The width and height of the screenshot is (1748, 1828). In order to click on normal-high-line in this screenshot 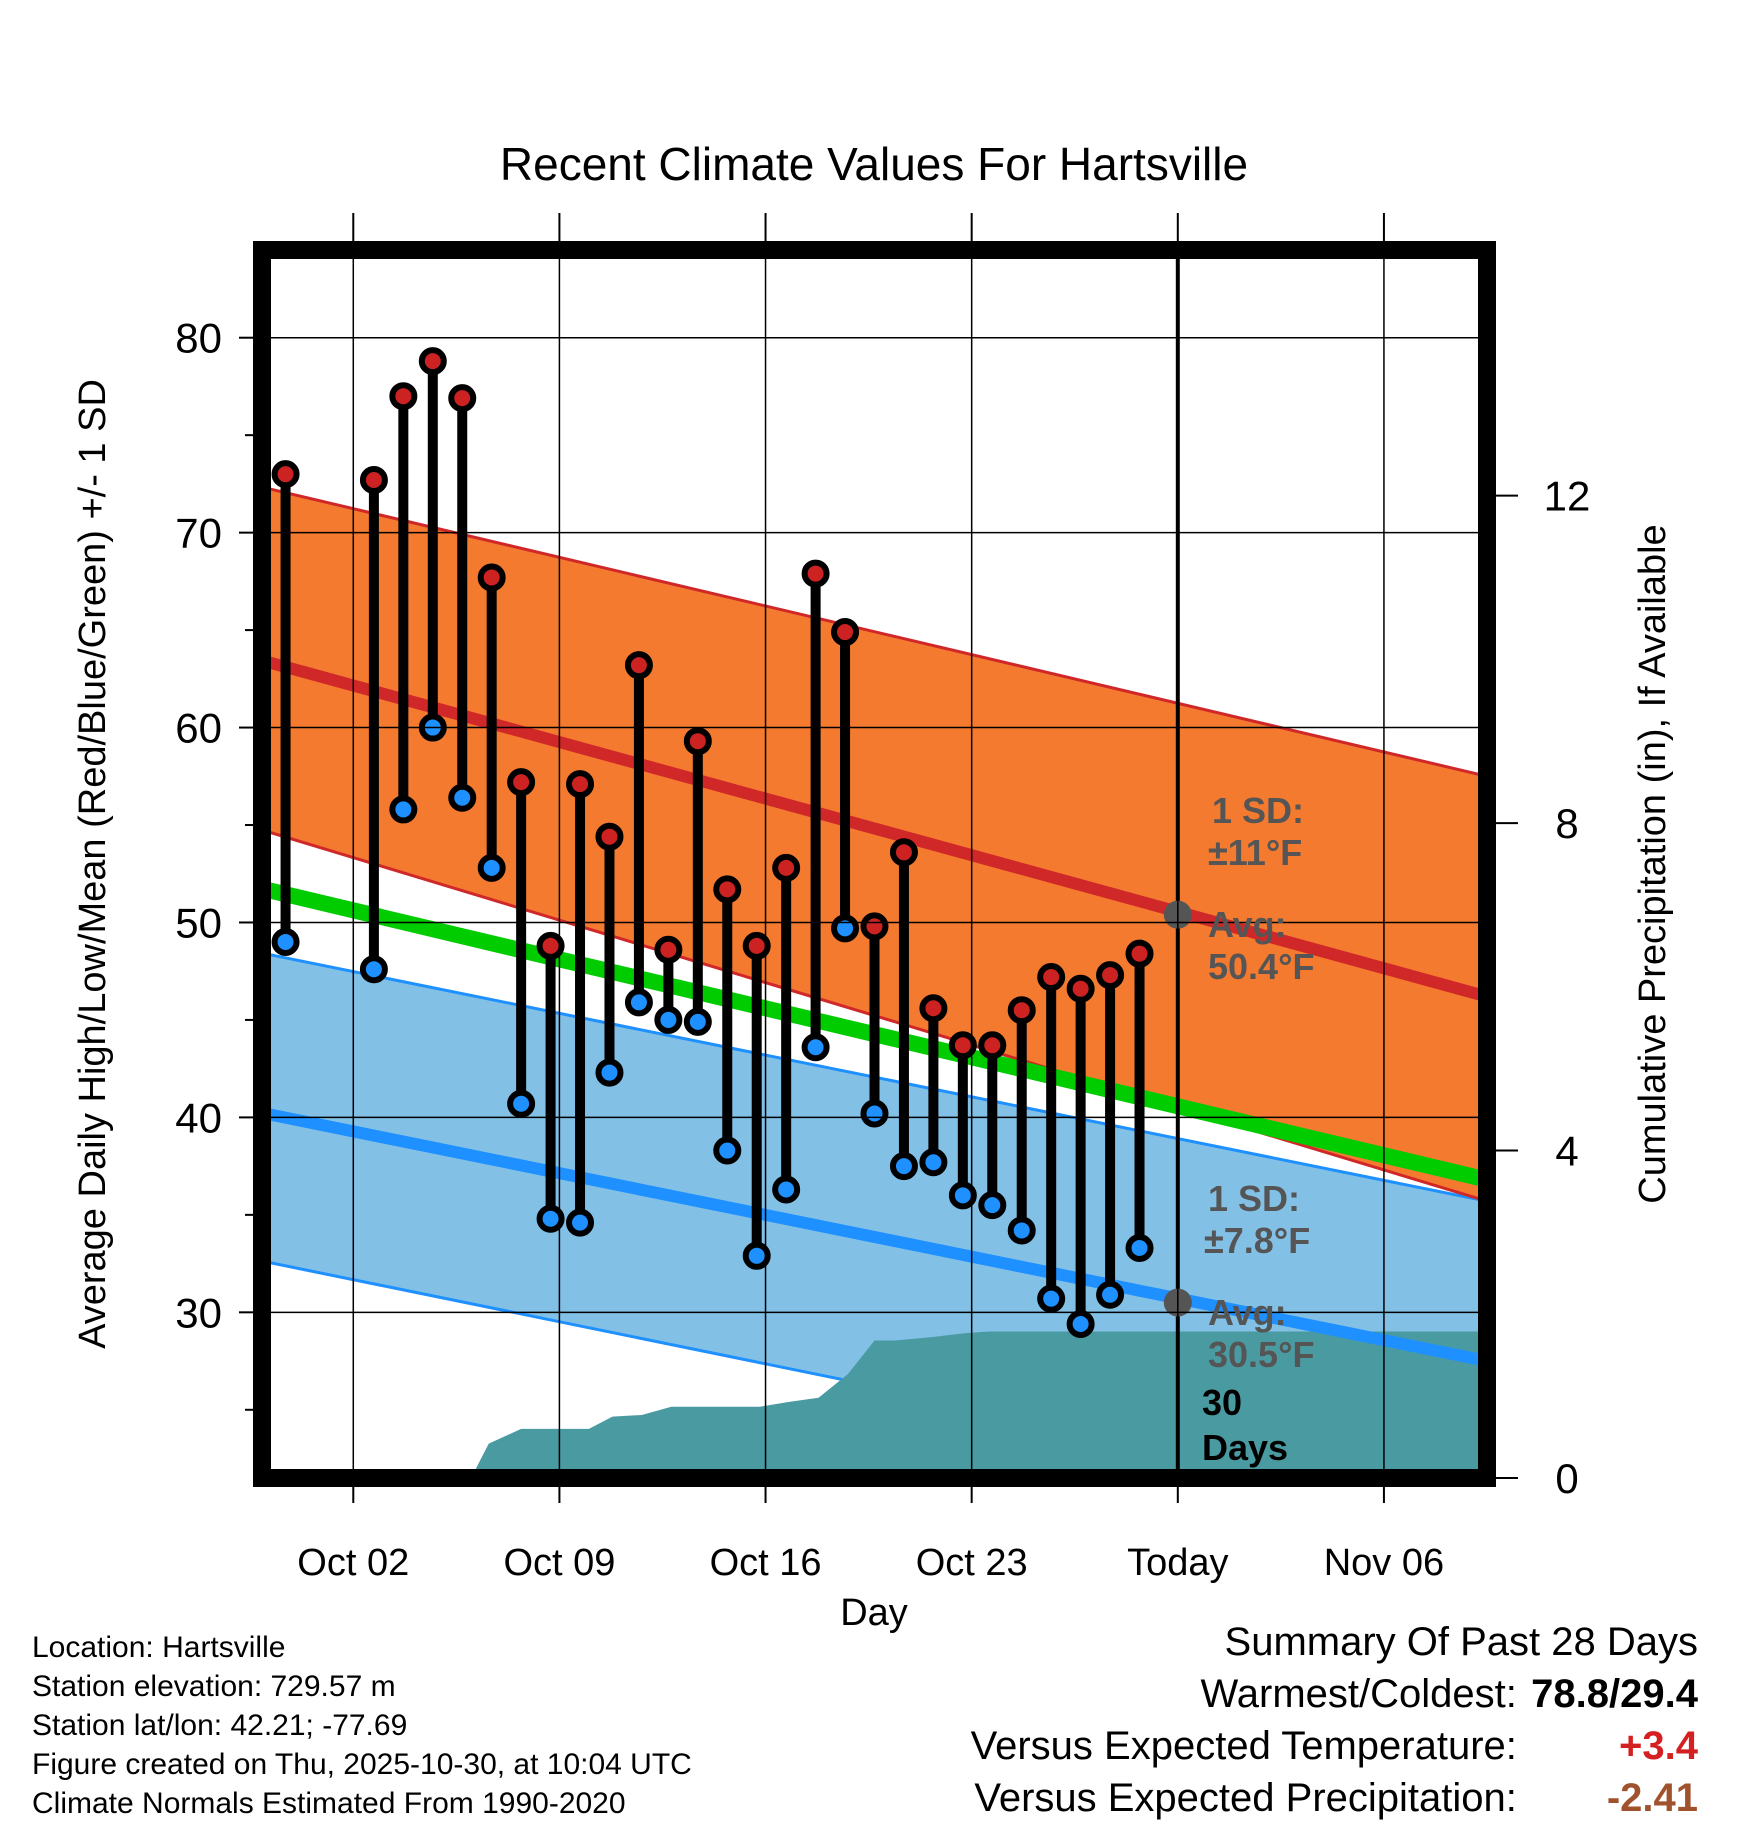, I will do `click(875, 829)`.